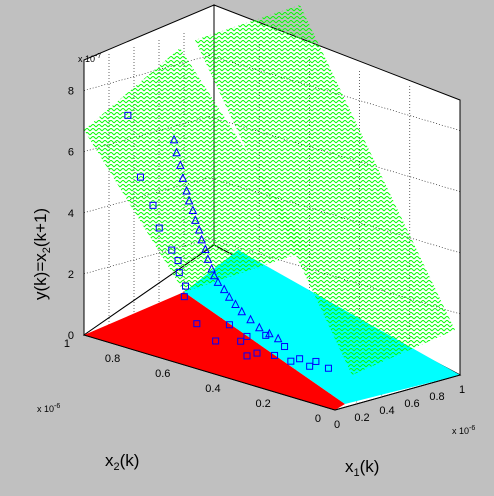  Describe the element at coordinates (42, 254) in the screenshot. I see `z-axis-label: y(k)=x2(k+1)` at that location.